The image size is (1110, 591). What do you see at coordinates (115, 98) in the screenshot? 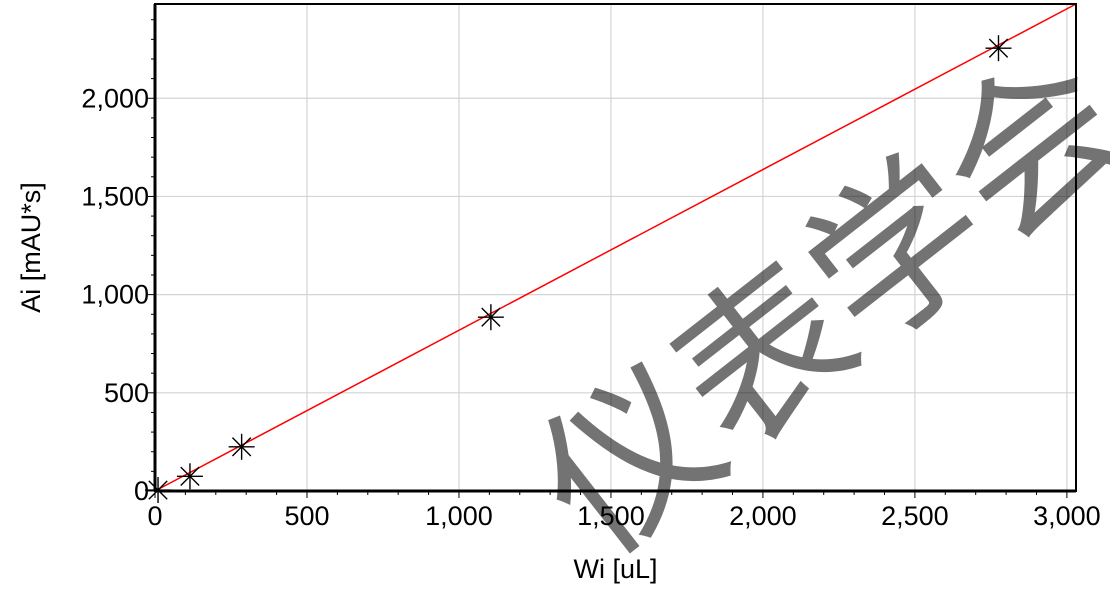
I see `y-tick-label-4: 2,000` at bounding box center [115, 98].